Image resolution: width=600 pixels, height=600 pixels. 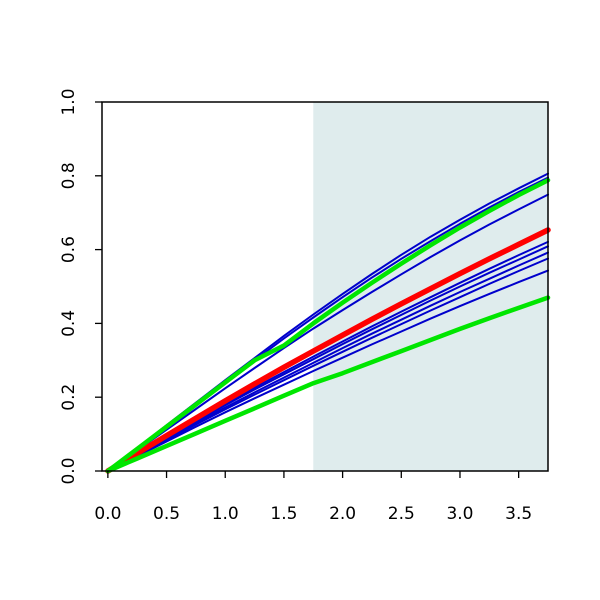 What do you see at coordinates (518, 514) in the screenshot?
I see `x-tick-label: 3.5` at bounding box center [518, 514].